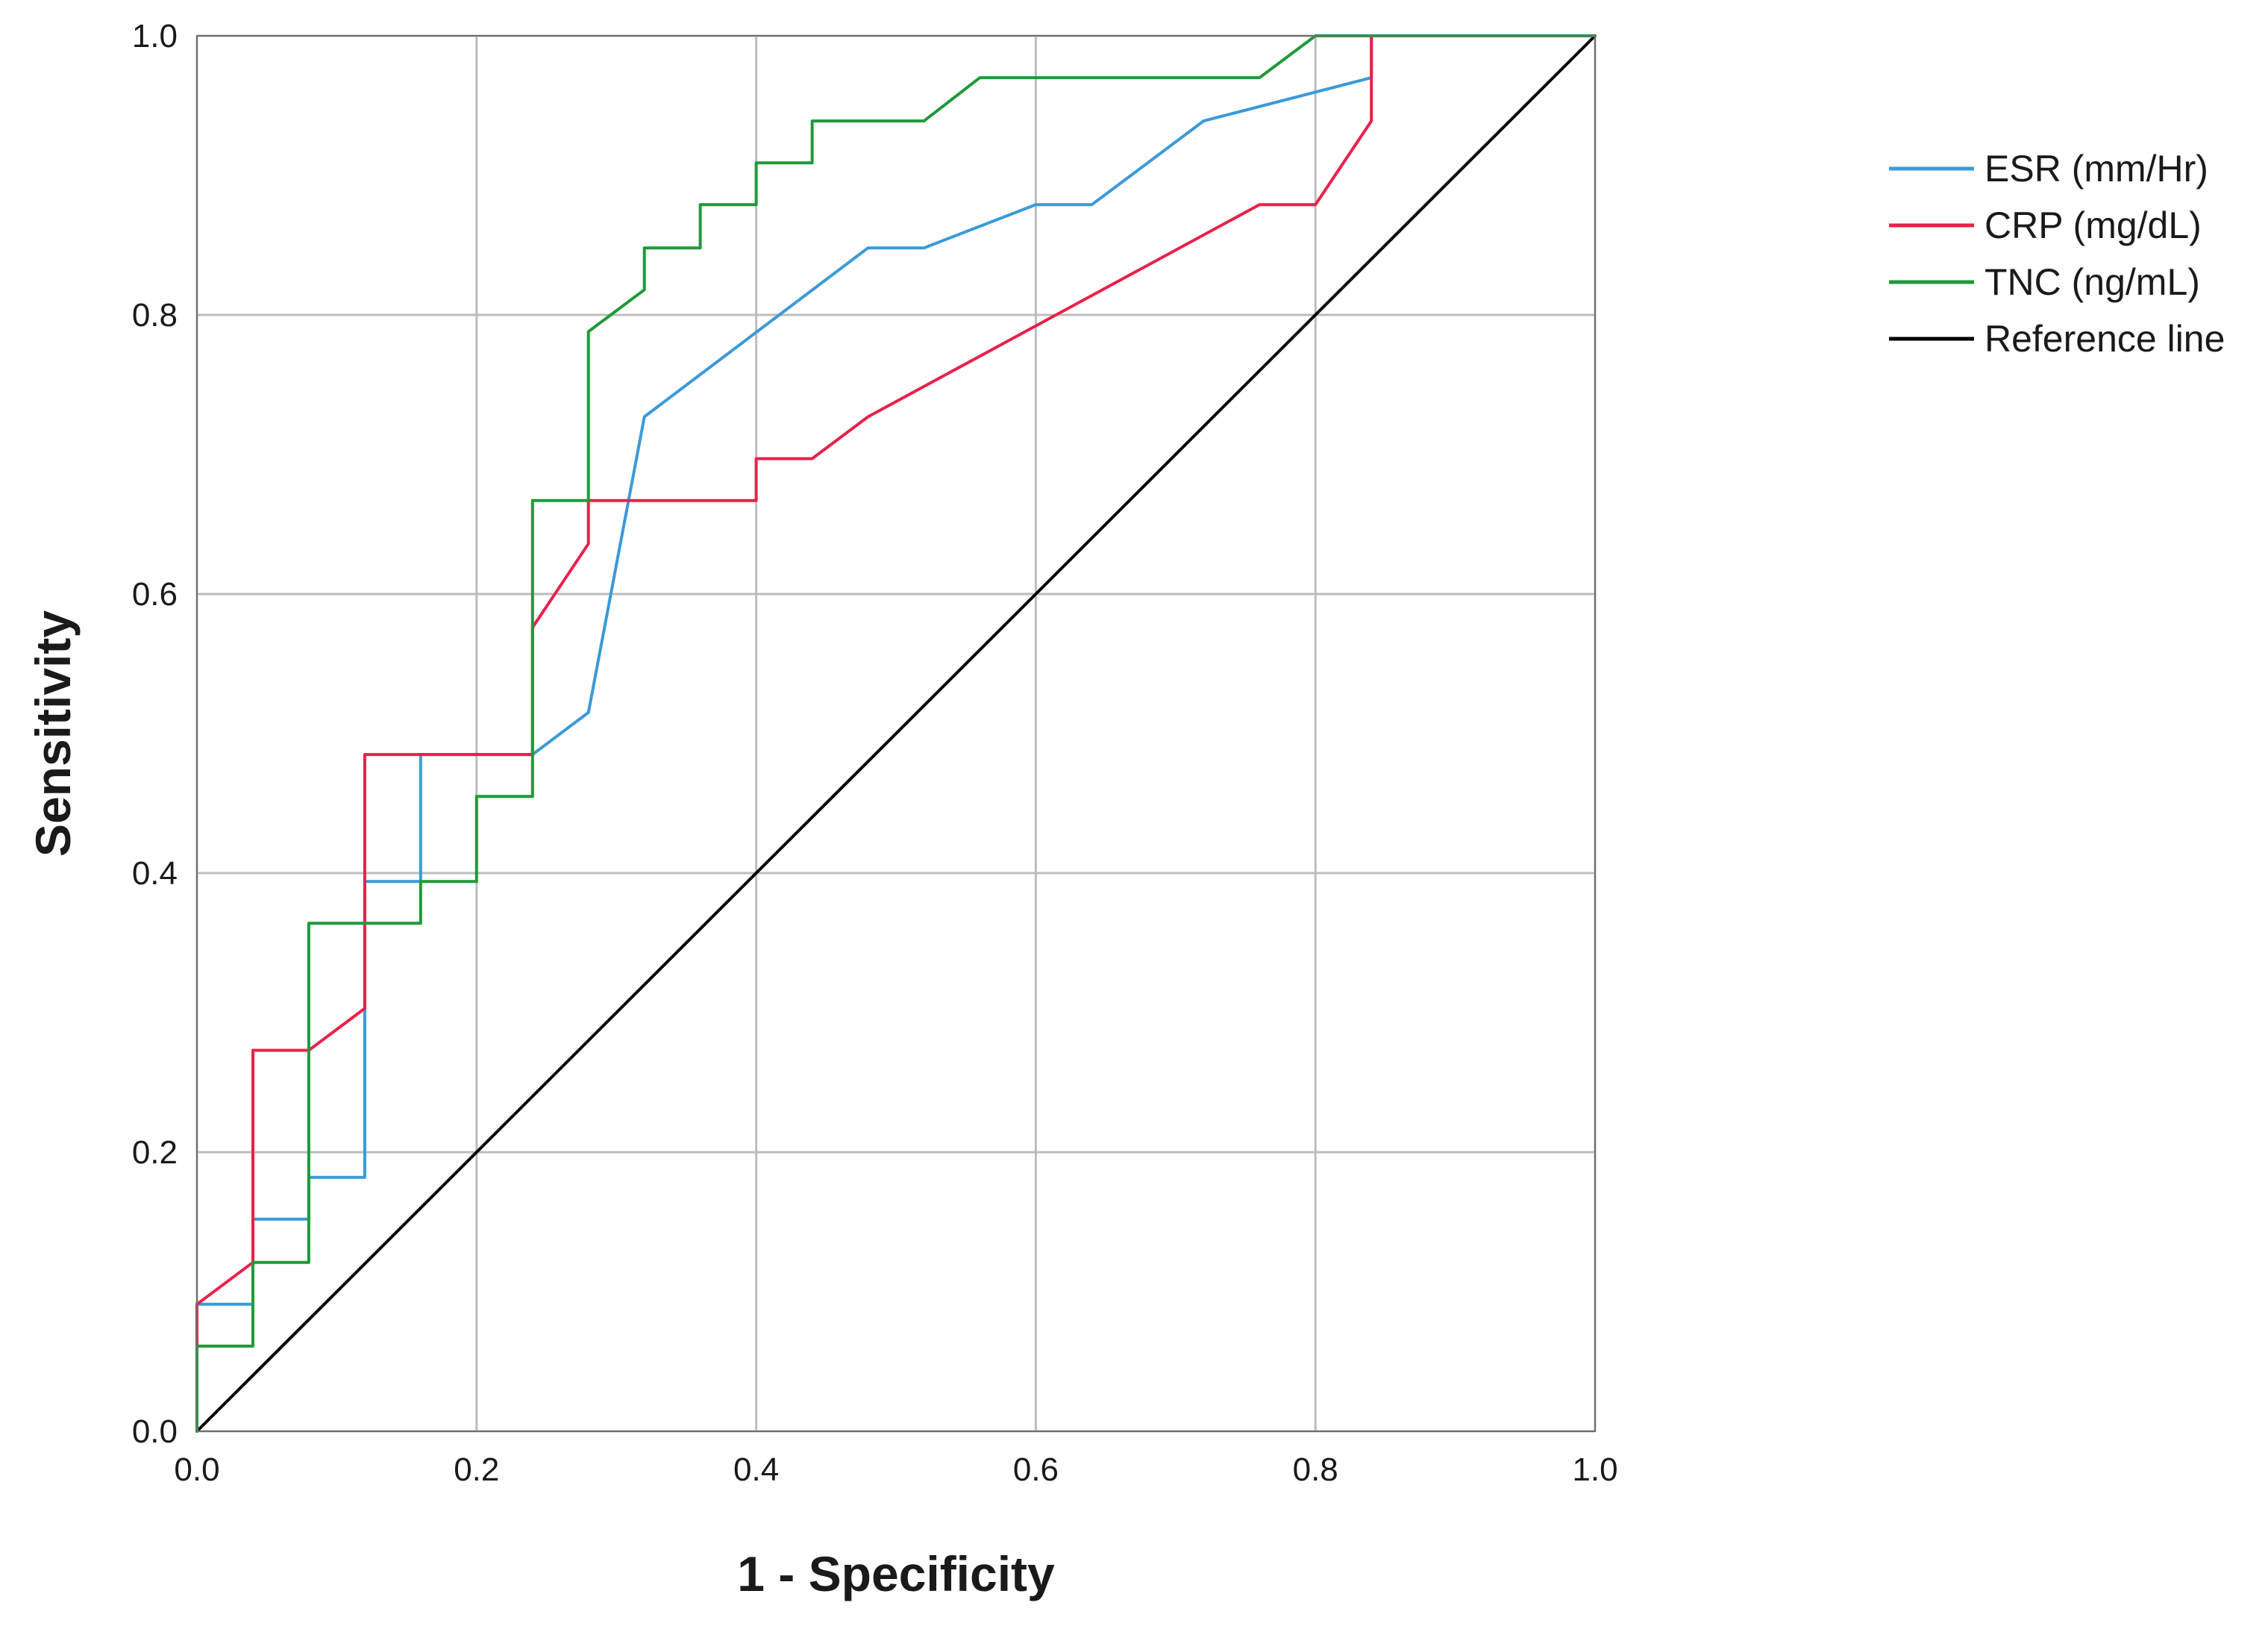 The height and width of the screenshot is (1632, 2268). I want to click on x-tick-label: 0.2, so click(476, 1469).